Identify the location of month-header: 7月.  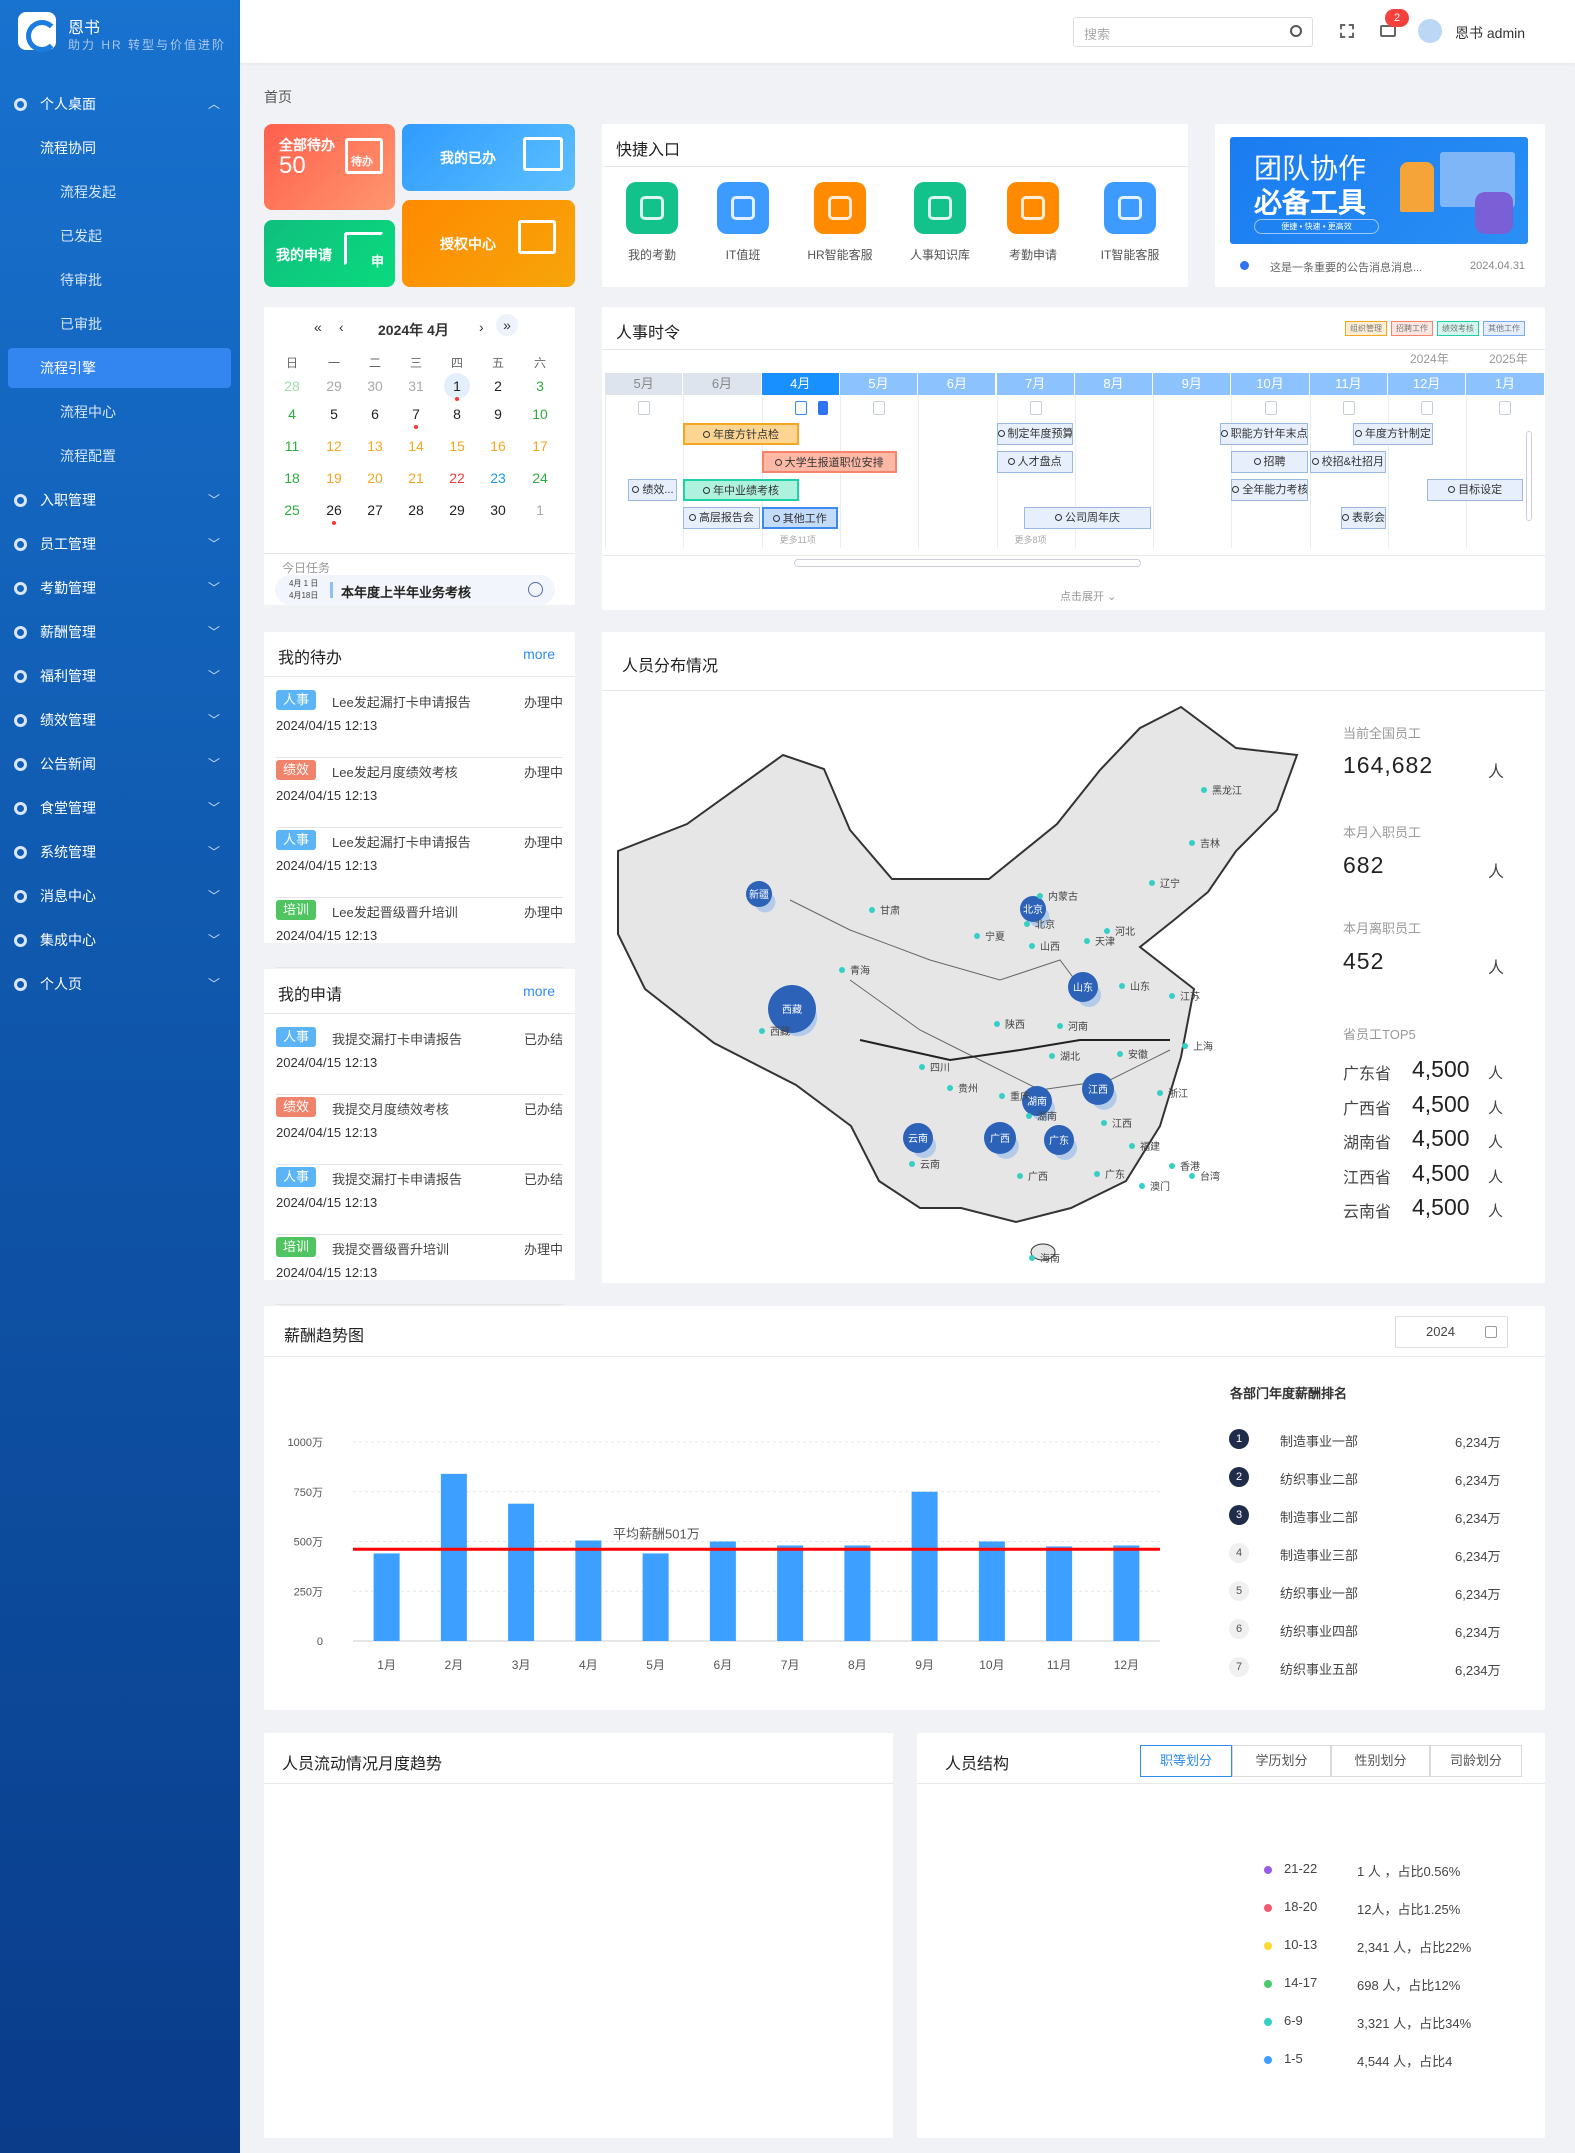
(1035, 384).